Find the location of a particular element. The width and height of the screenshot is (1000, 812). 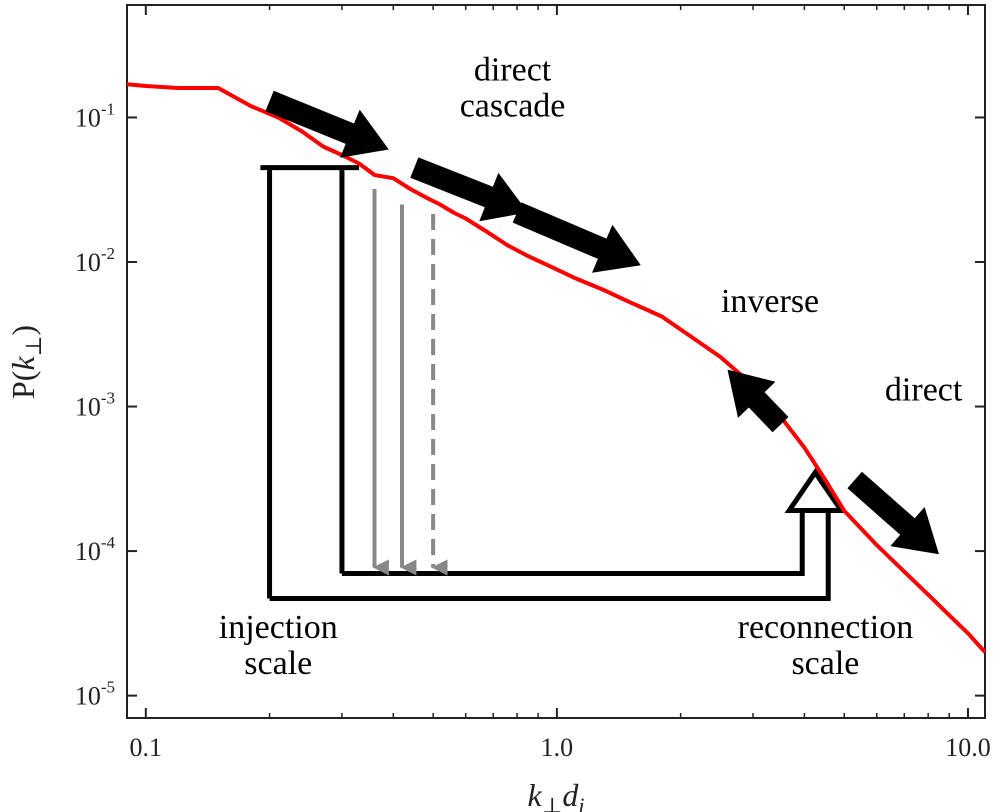

y-axis-title: P(k⊥) is located at coordinates (25, 362).